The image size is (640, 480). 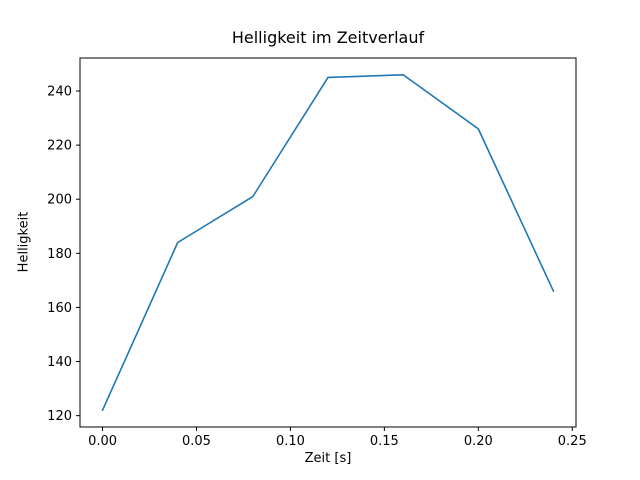 What do you see at coordinates (59, 416) in the screenshot?
I see `y-tick-label: 120` at bounding box center [59, 416].